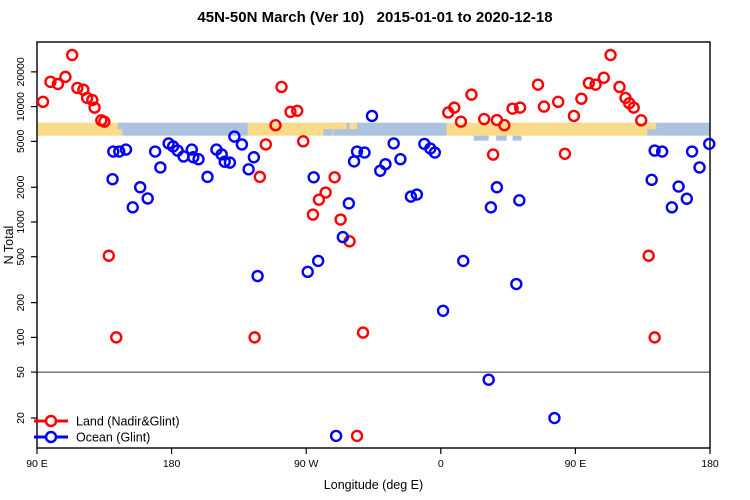  Describe the element at coordinates (21, 372) in the screenshot. I see `y-tick-label: 50` at that location.